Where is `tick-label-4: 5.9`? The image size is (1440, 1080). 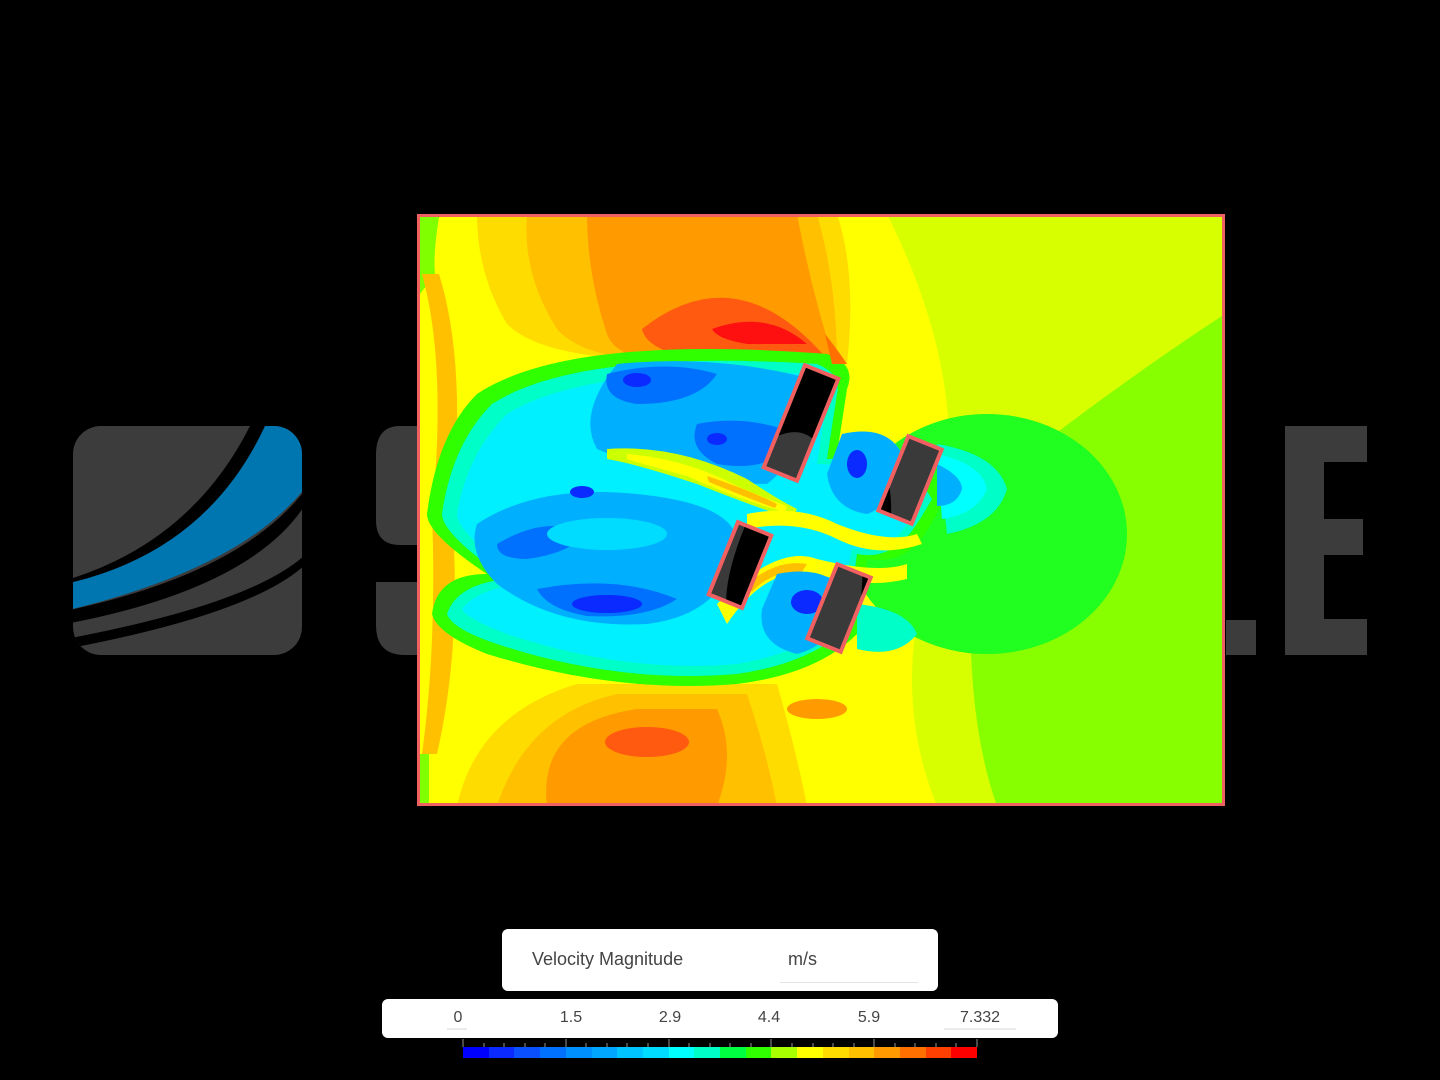 tick-label-4: 5.9 is located at coordinates (869, 1017).